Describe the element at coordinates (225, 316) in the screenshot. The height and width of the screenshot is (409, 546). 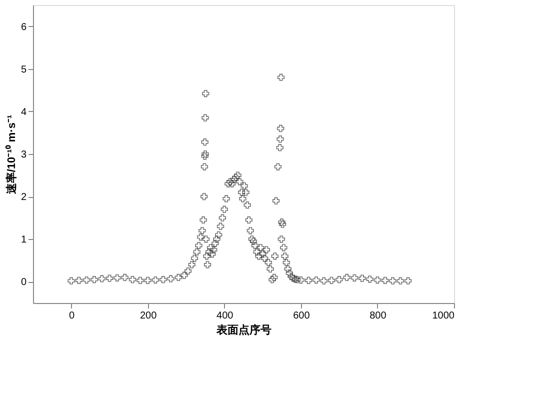
I see `x-tick-label: 400` at that location.